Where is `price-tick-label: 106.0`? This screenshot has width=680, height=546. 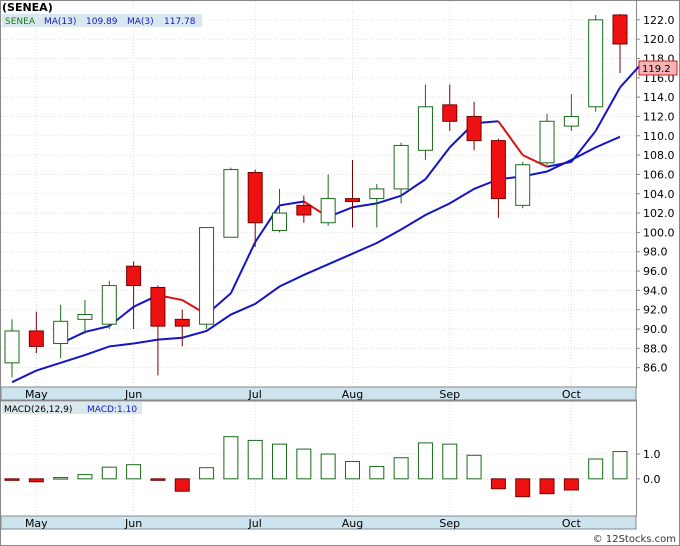
price-tick-label: 106.0 is located at coordinates (659, 174).